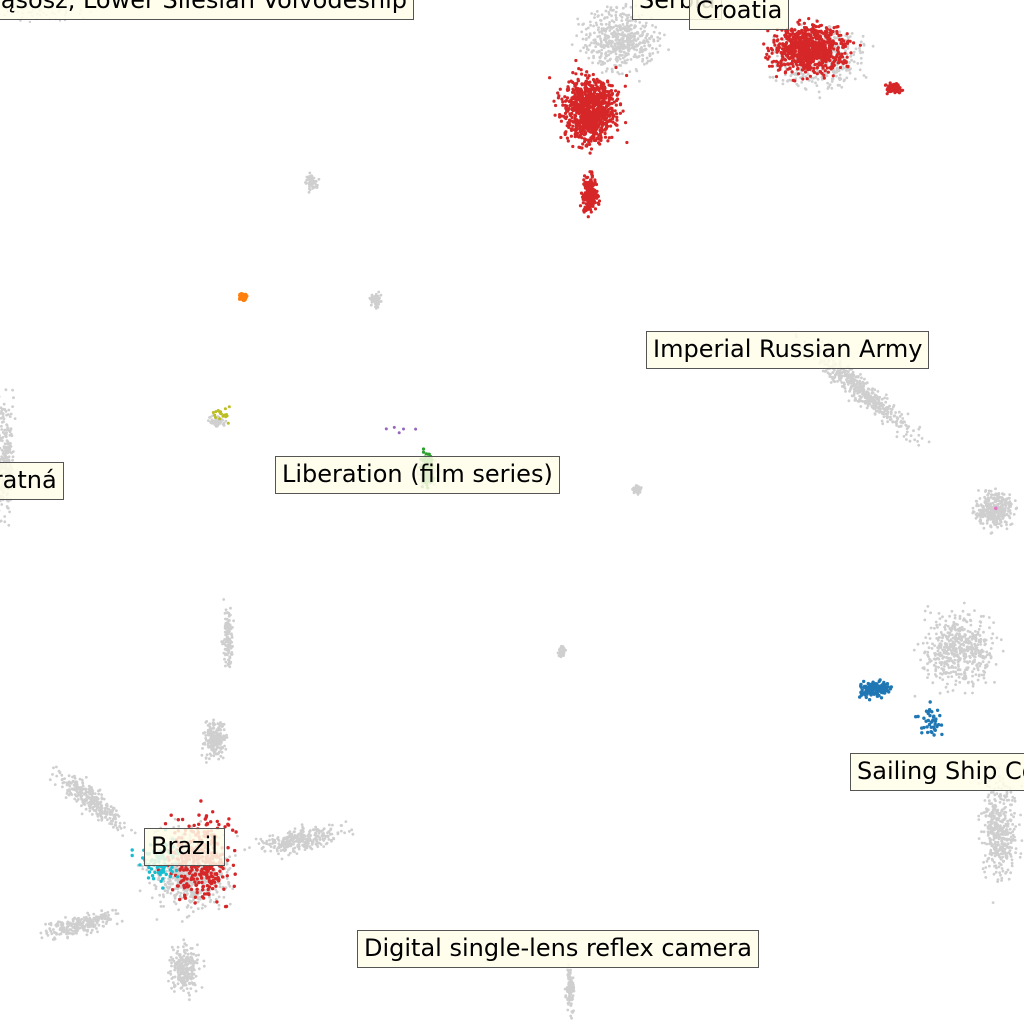  Describe the element at coordinates (958, 649) in the screenshot. I see `grey-right-mid` at that location.